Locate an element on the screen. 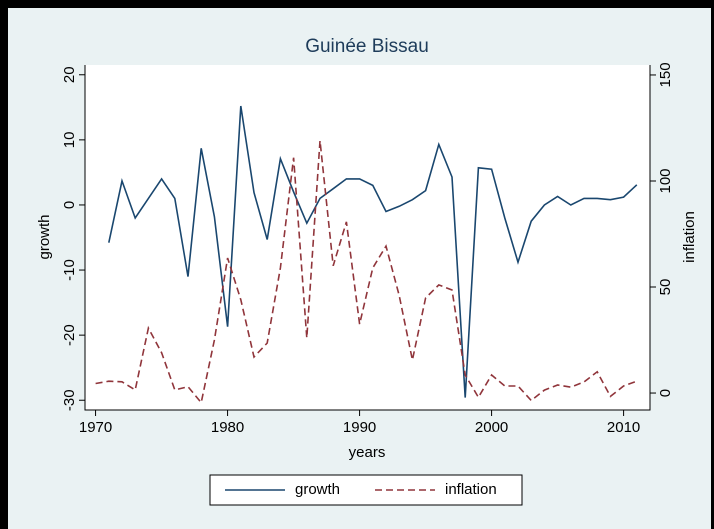 This screenshot has width=714, height=529. y-tick-label: 10 is located at coordinates (69, 140).